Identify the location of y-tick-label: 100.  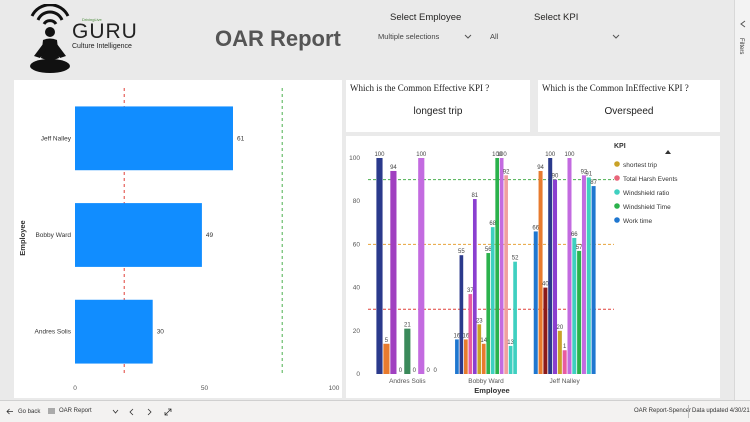
(354, 158).